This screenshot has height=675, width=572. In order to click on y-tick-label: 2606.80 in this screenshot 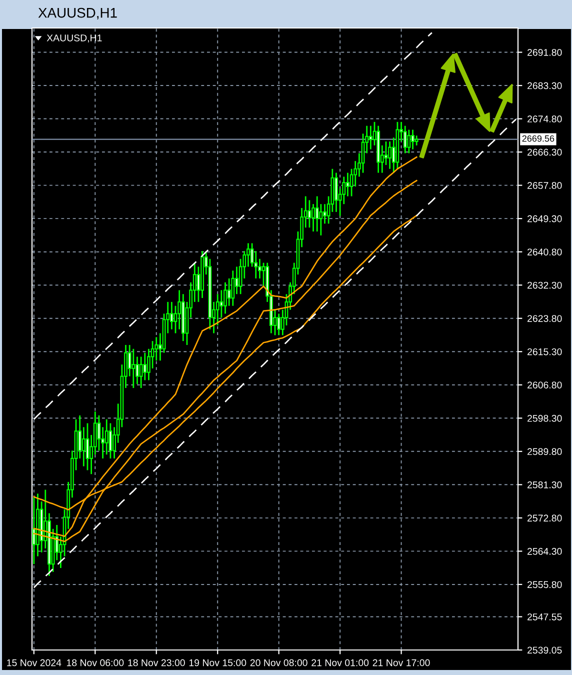, I will do `click(545, 385)`.